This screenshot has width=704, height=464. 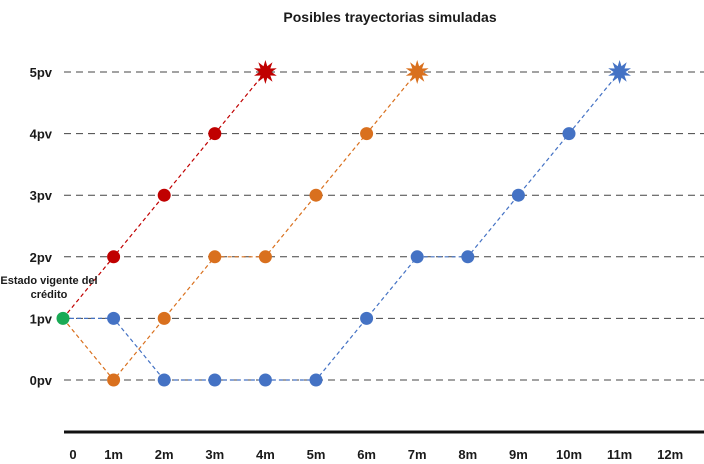 I want to click on annotation-0-line-1: crédito, so click(x=49, y=295).